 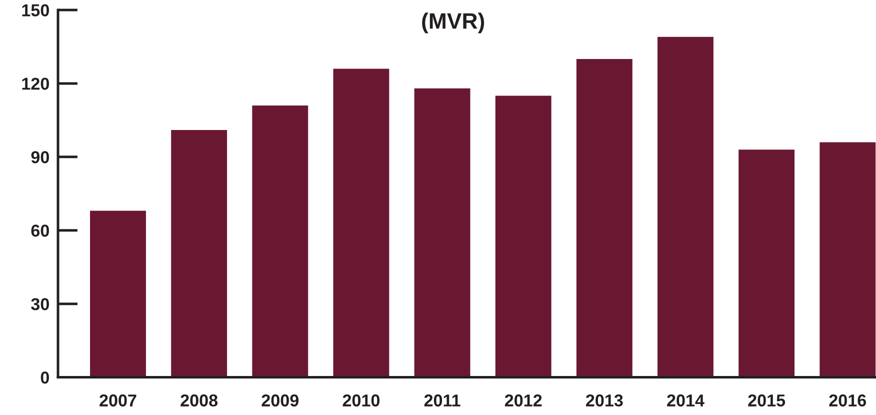 I want to click on x-tick-label: 2016, so click(x=847, y=400).